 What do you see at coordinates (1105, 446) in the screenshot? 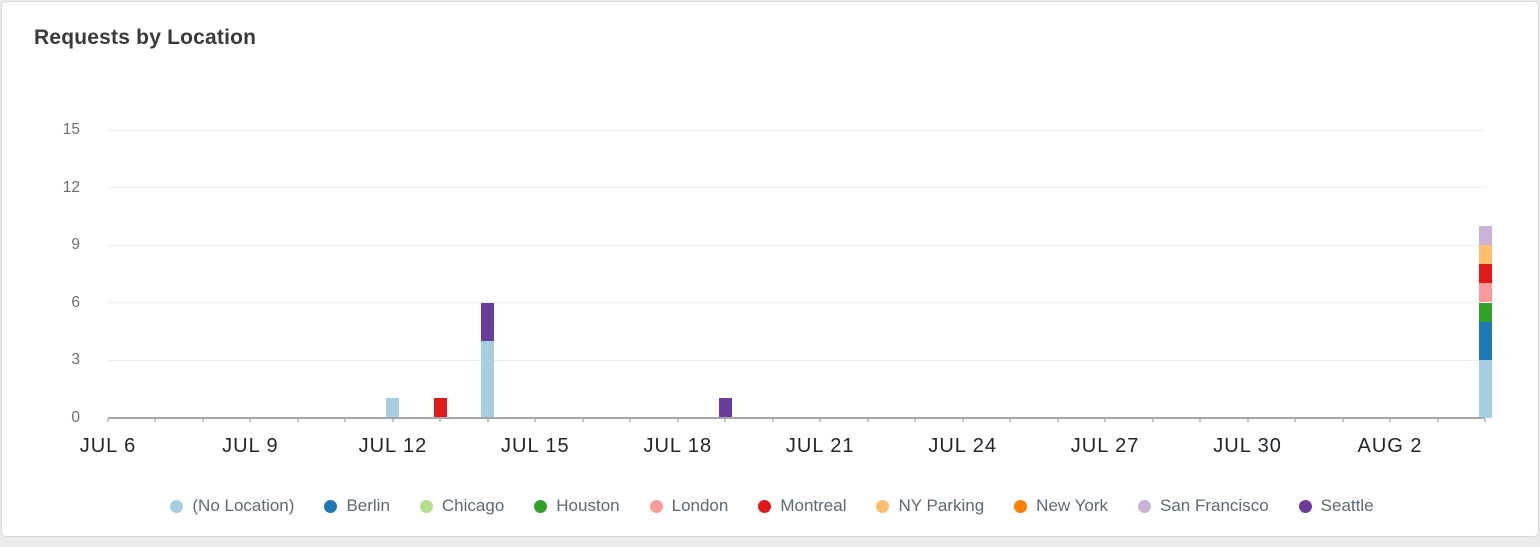
I see `x-axis-tick-label: JUL 27` at bounding box center [1105, 446].